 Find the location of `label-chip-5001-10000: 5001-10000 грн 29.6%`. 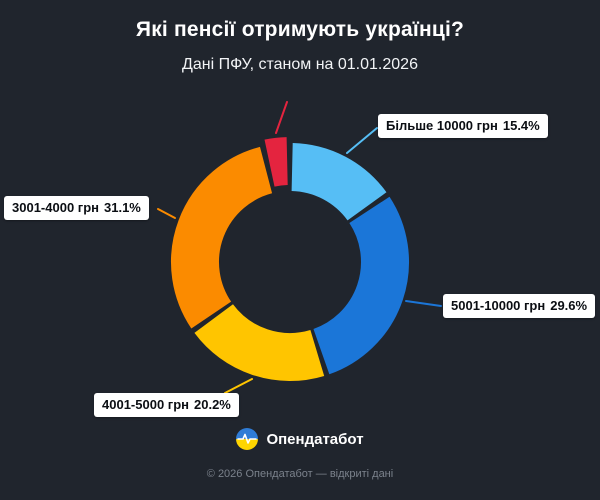

label-chip-5001-10000: 5001-10000 грн 29.6% is located at coordinates (519, 306).